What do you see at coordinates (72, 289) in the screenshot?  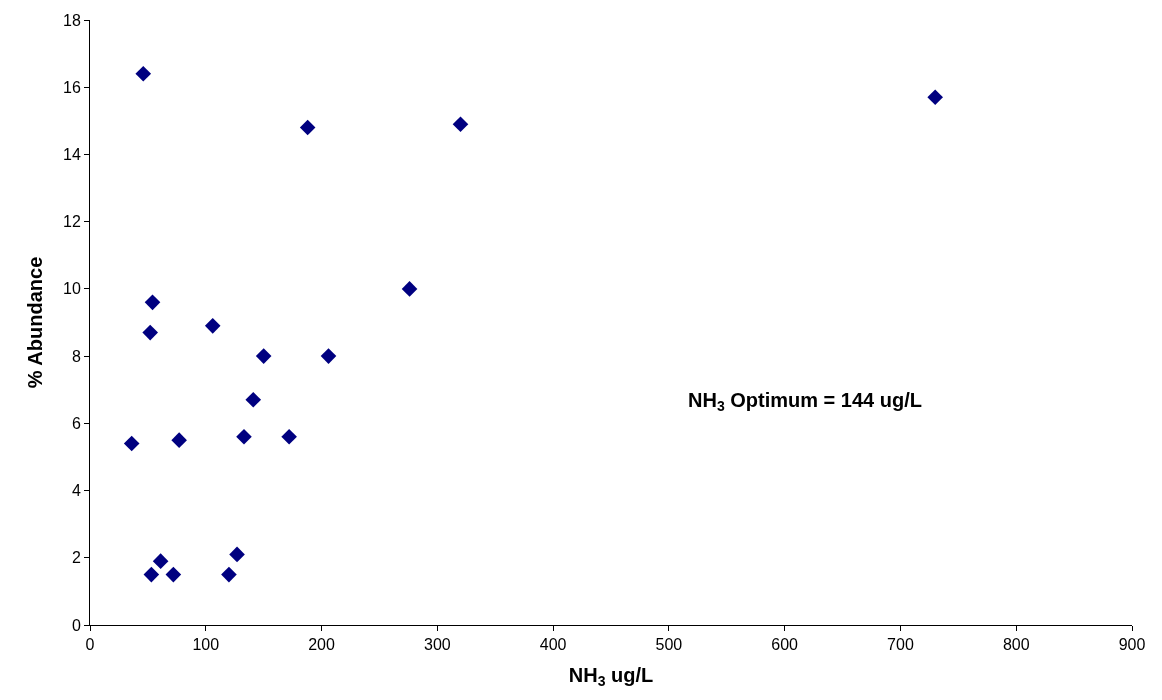 I see `y-tick-label: 10` at bounding box center [72, 289].